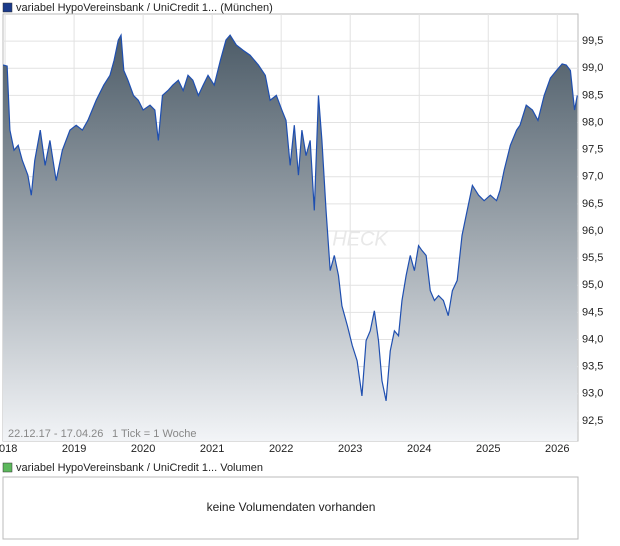  Describe the element at coordinates (74, 449) in the screenshot. I see `x-tick-label: 2019` at that location.